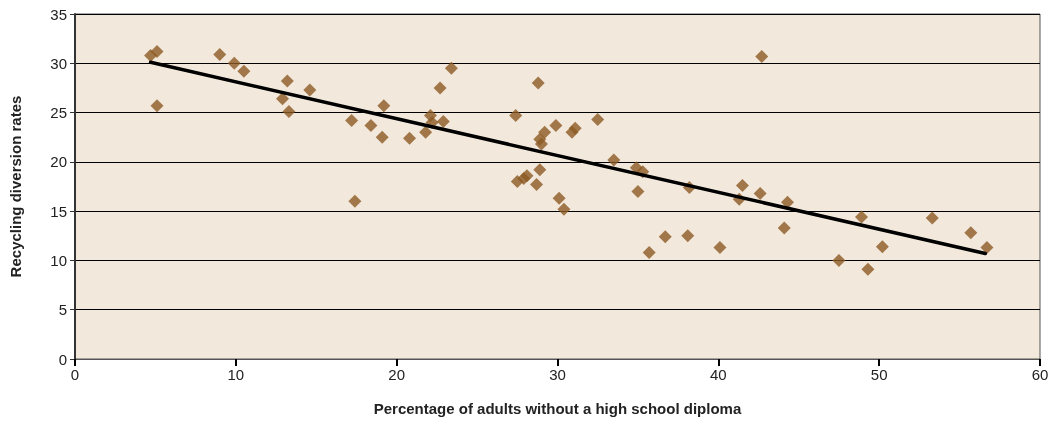 The height and width of the screenshot is (433, 1062). Describe the element at coordinates (62, 359) in the screenshot. I see `y-tick-label: 0` at that location.